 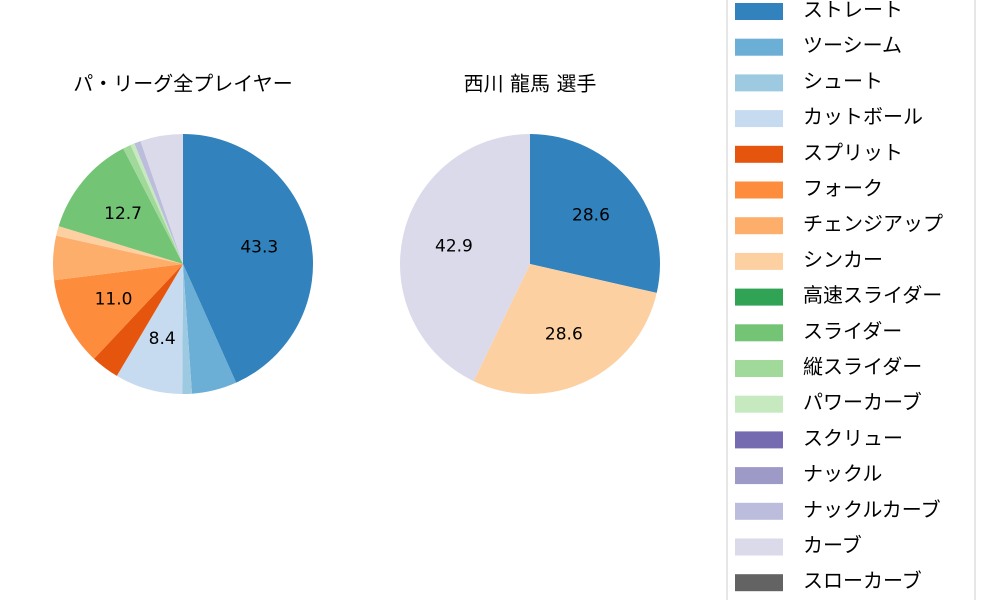 What do you see at coordinates (832, 545) in the screenshot?
I see `legend-label: カーブ` at bounding box center [832, 545].